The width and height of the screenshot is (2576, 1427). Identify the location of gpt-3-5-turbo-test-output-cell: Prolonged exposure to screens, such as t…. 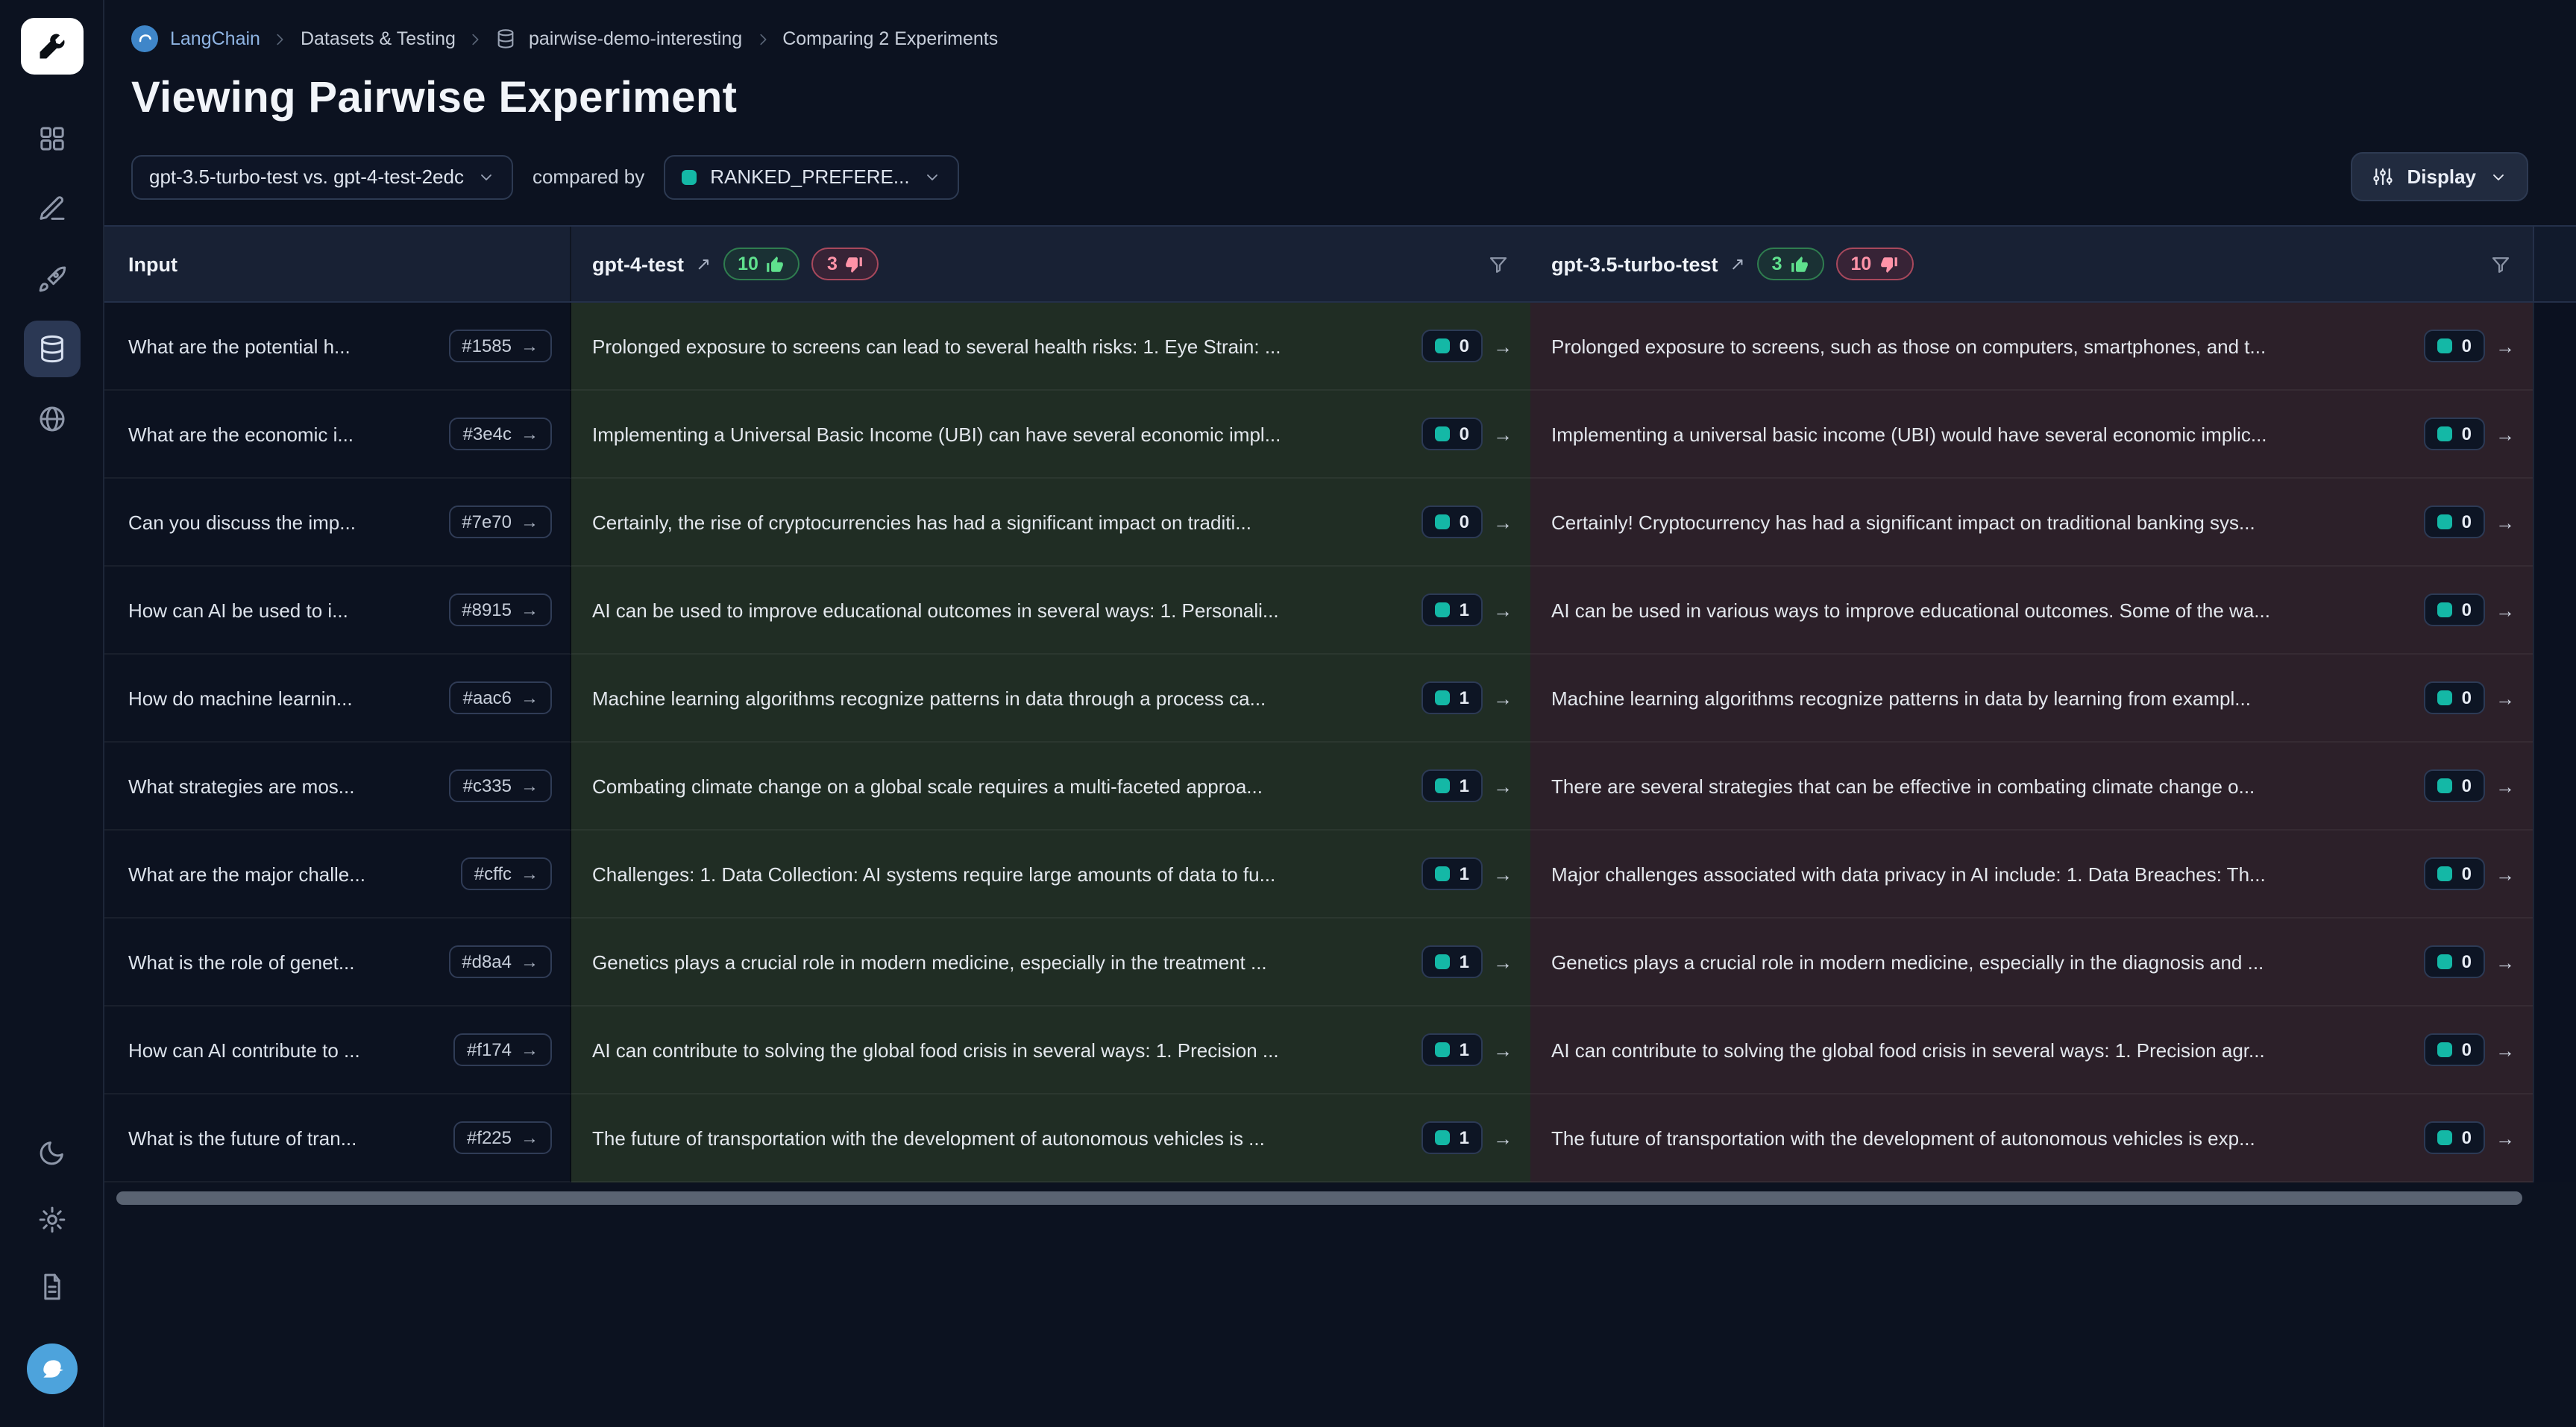
(2032, 347).